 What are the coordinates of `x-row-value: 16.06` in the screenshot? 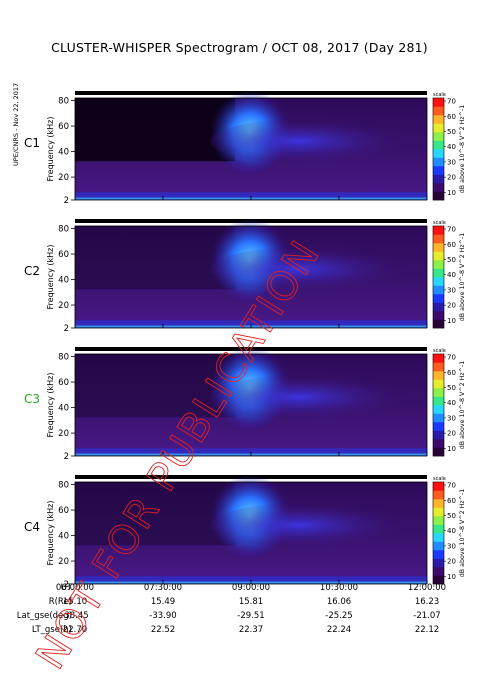 It's located at (339, 602).